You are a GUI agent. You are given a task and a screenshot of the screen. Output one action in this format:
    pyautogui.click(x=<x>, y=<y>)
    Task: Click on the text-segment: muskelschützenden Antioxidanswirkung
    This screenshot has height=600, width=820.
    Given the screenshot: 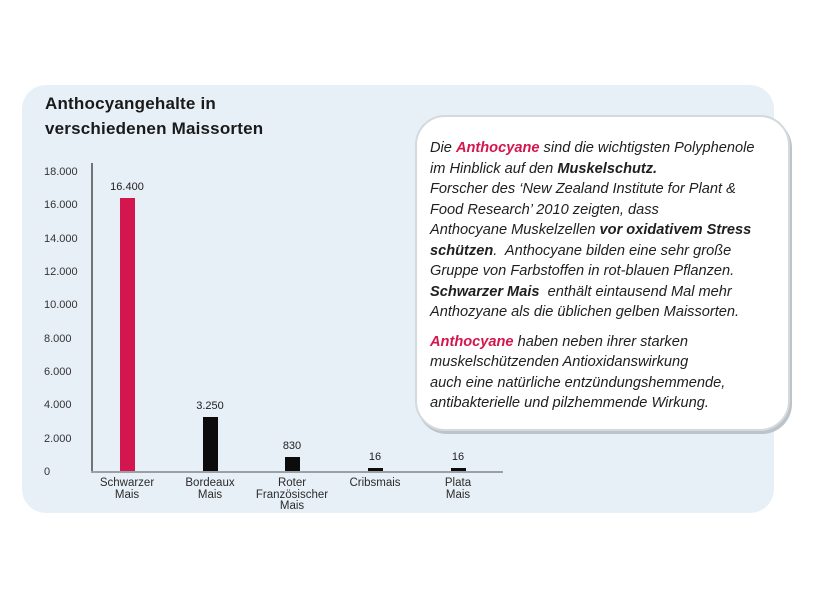 What is the action you would take?
    pyautogui.click(x=559, y=362)
    